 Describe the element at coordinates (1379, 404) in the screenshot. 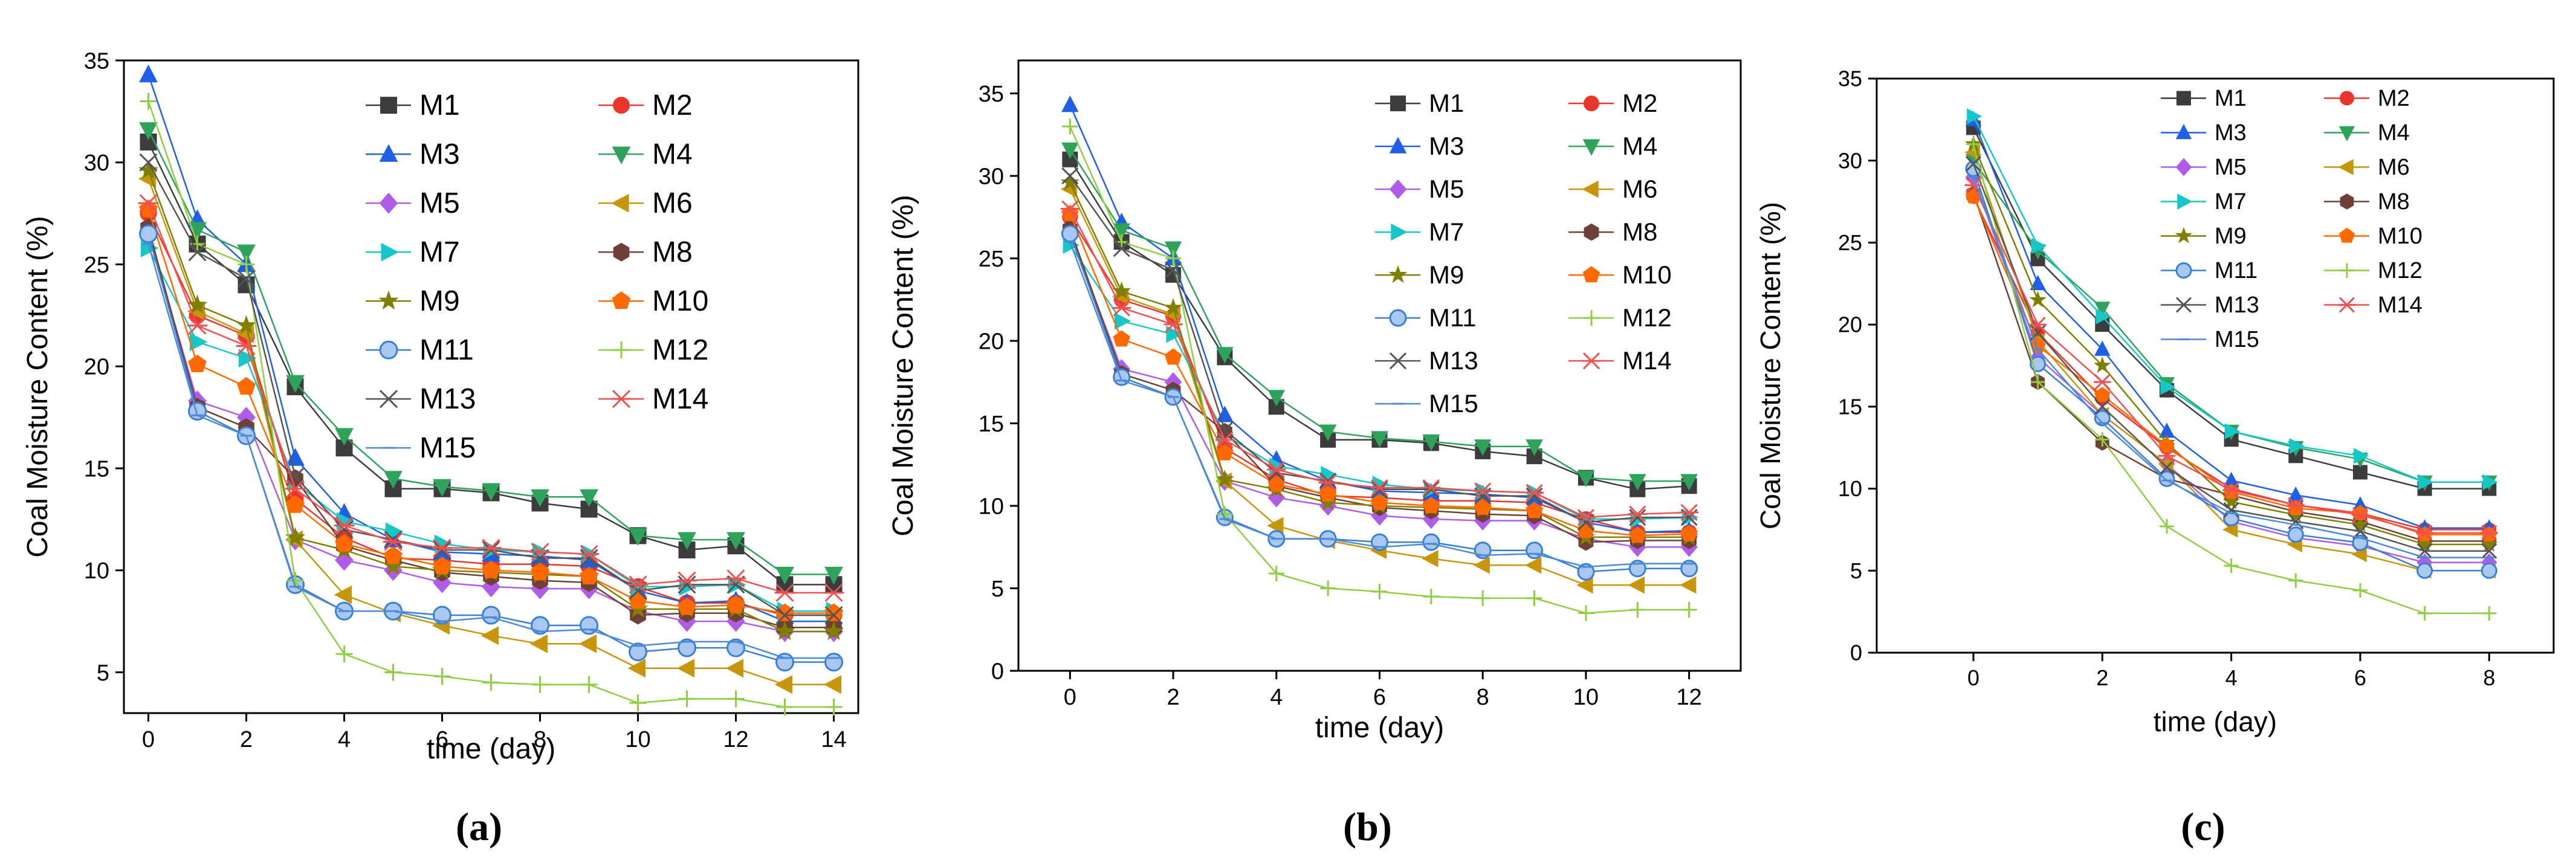

I see `series-m15` at that location.